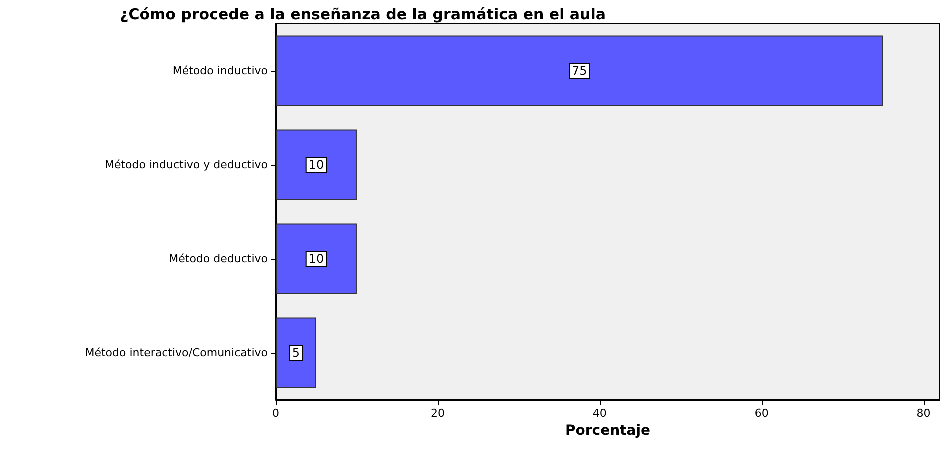  What do you see at coordinates (608, 430) in the screenshot?
I see `x-axis-title: Porcentaje` at bounding box center [608, 430].